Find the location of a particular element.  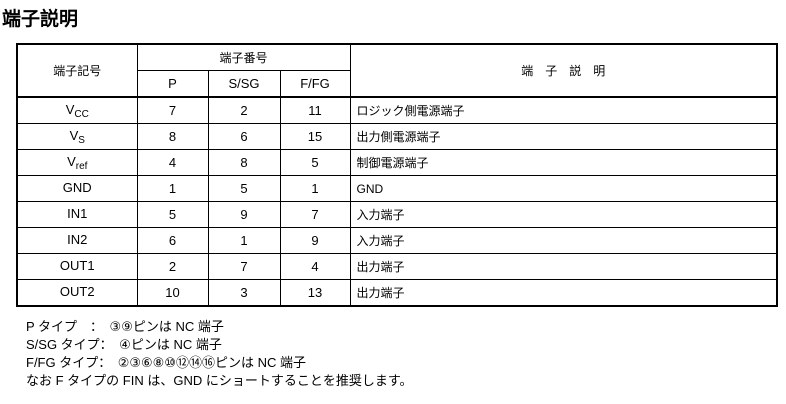

section-title: 端子説明 is located at coordinates (40, 19).